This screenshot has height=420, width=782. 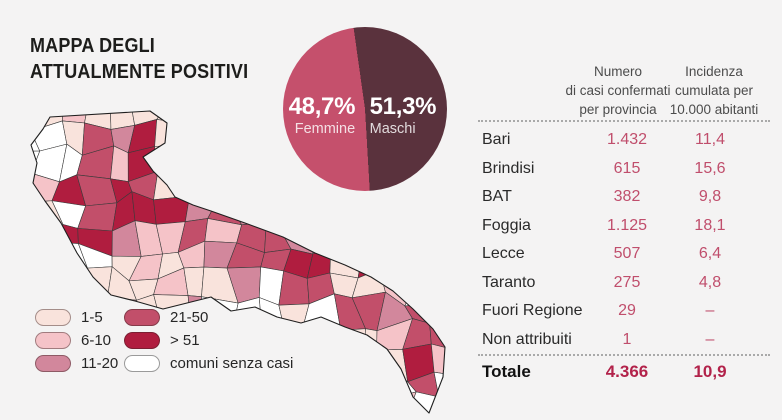 I want to click on cases-value: 507, so click(x=627, y=254).